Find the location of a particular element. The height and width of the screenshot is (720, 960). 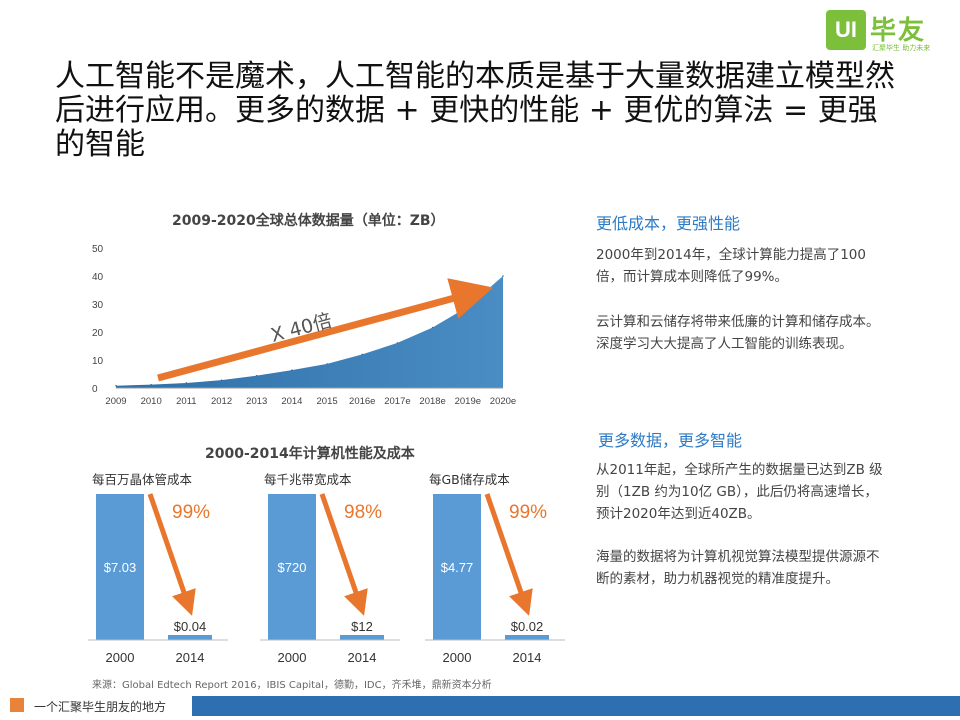

trend-arrow is located at coordinates (325, 330).